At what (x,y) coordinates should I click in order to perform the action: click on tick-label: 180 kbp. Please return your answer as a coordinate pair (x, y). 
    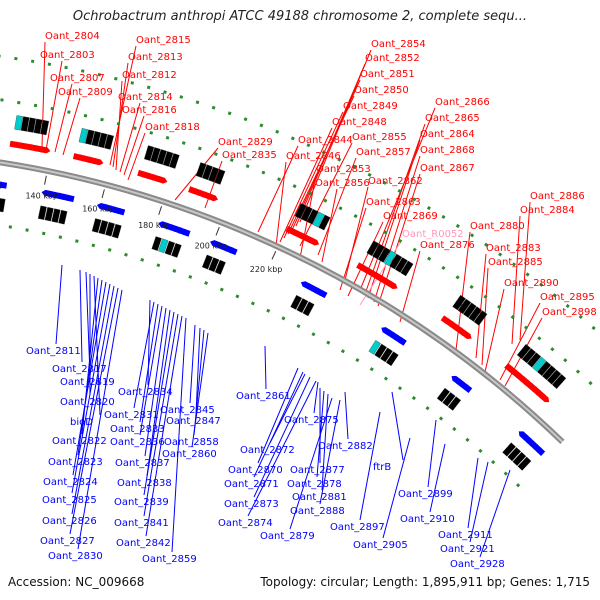
    Looking at the image, I should click on (154, 225).